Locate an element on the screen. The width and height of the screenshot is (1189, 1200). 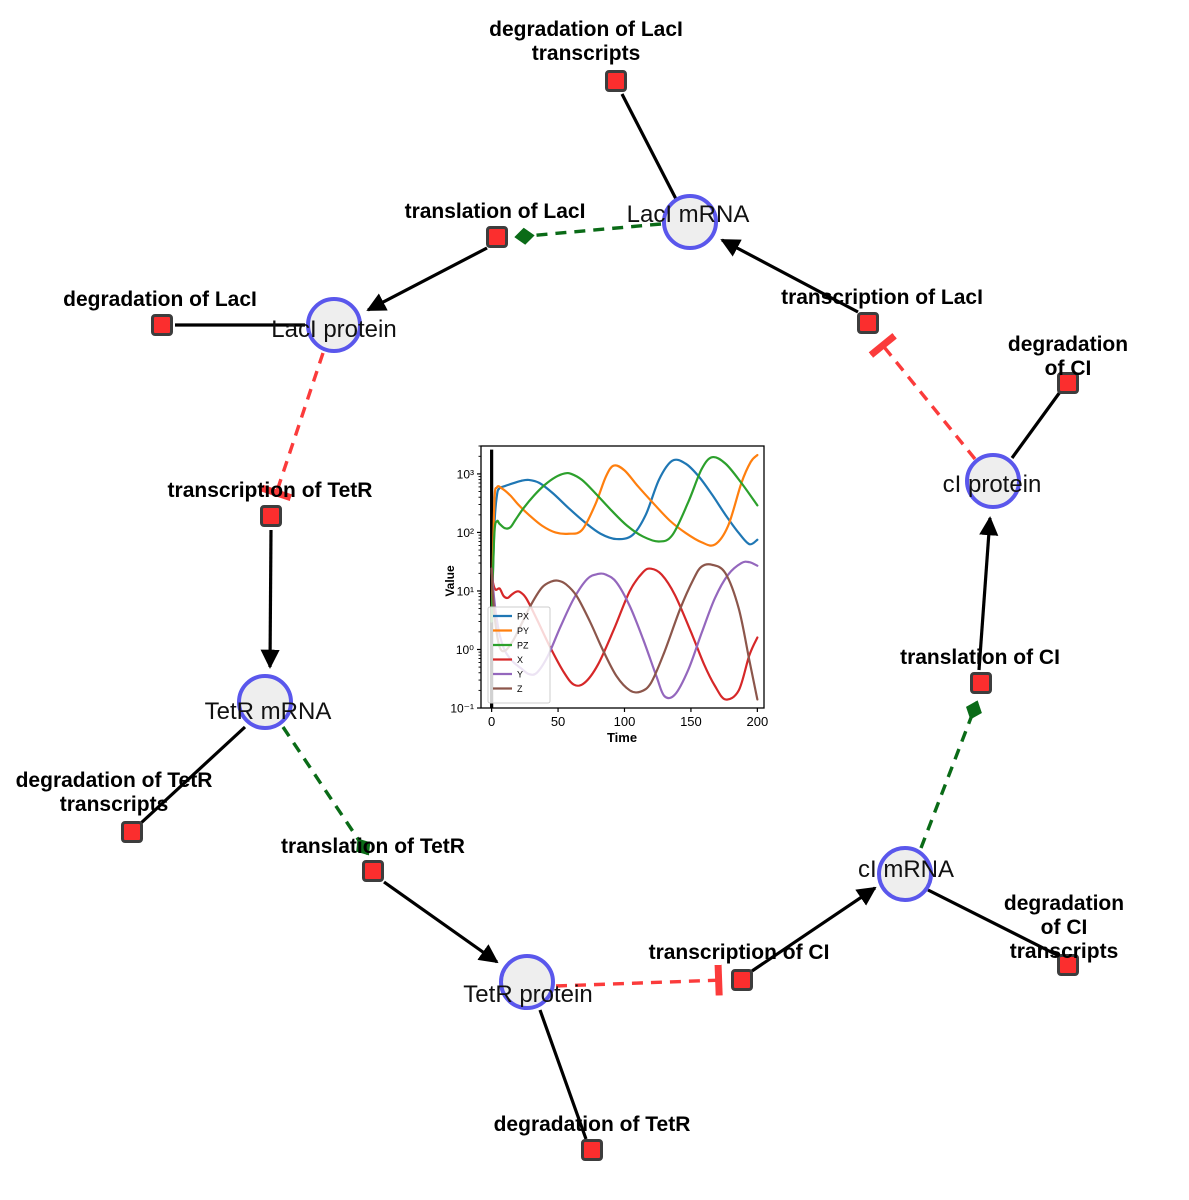
svg-text: 10⁻¹ is located at coordinates (462, 709).